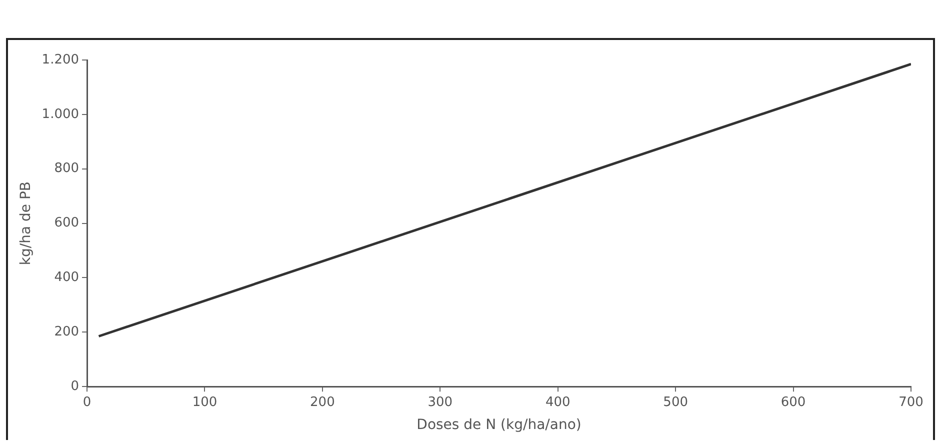 This screenshot has width=941, height=443. I want to click on y-axis-title: kg/ha de PB, so click(26, 223).